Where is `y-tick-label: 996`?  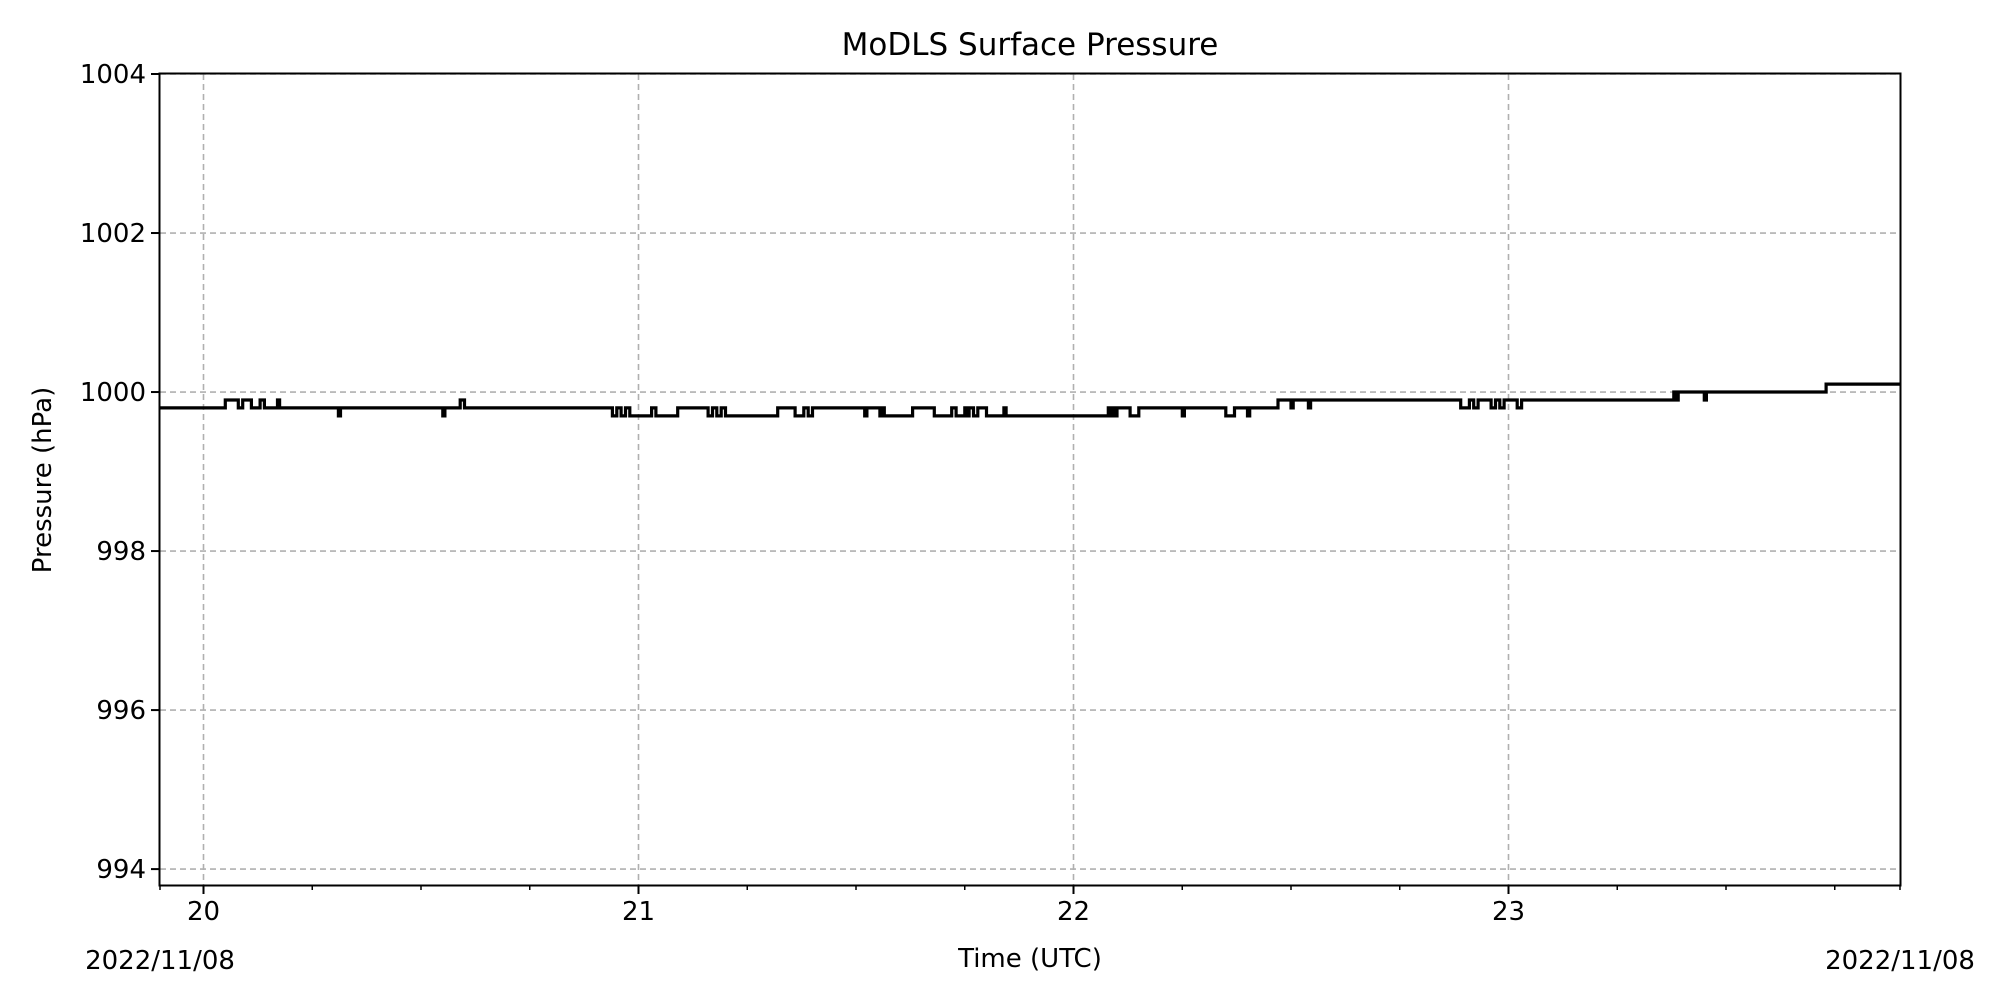
y-tick-label: 996 is located at coordinates (121, 711).